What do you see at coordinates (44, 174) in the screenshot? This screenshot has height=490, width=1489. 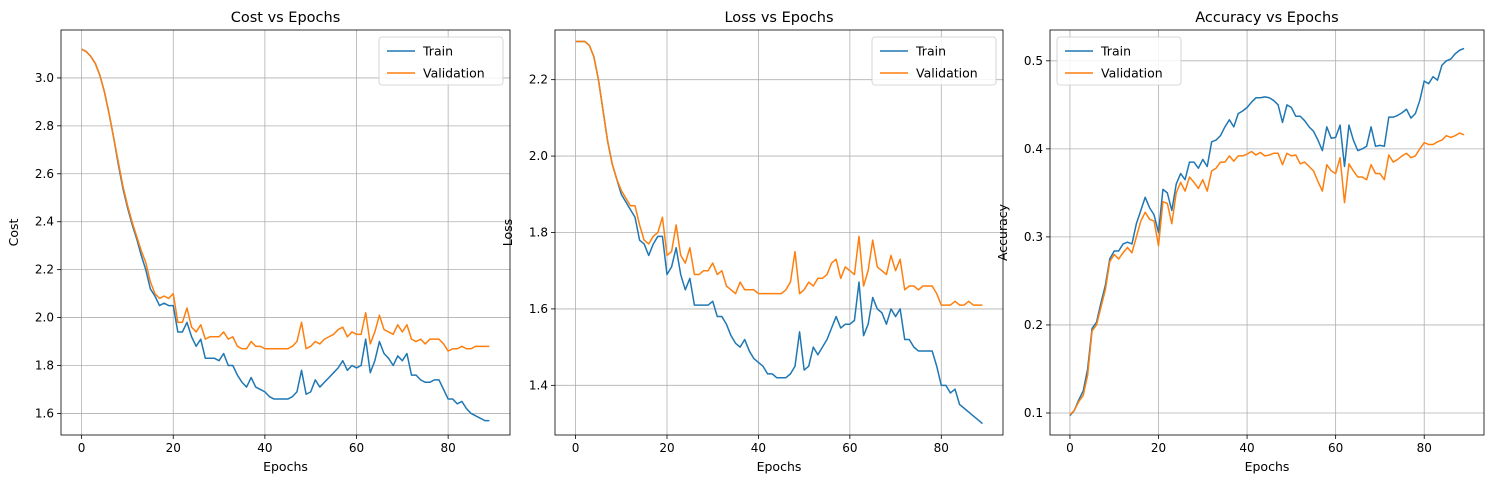 I see `y-tick-label: 2.6` at bounding box center [44, 174].